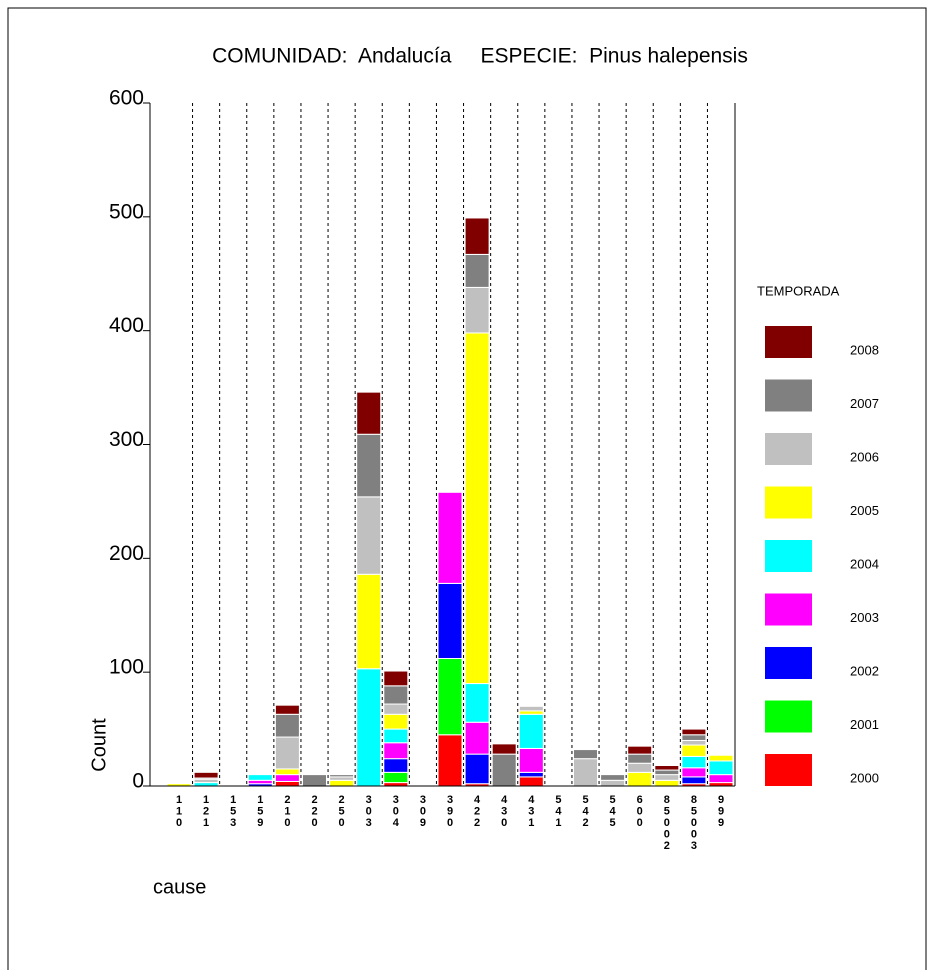  Describe the element at coordinates (138, 781) in the screenshot. I see `y-tick-label: 0` at that location.